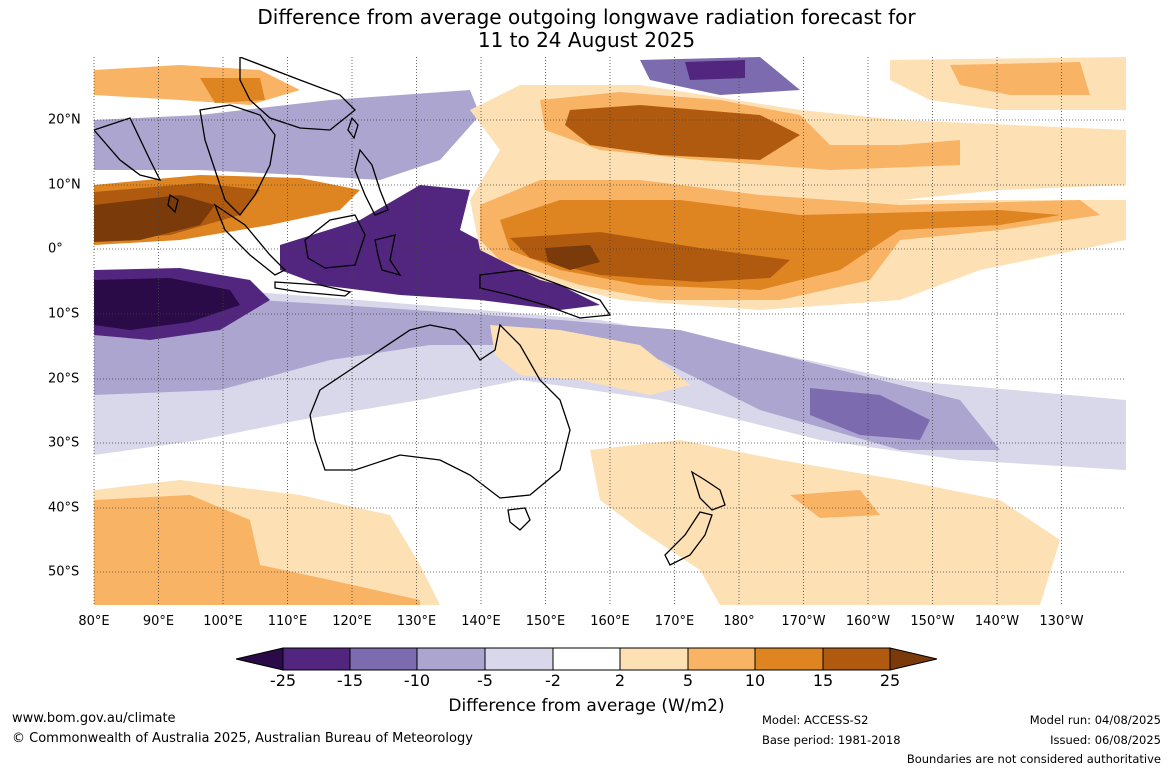 The image size is (1173, 770). I want to click on coast-sri-lanka, so click(173, 203).